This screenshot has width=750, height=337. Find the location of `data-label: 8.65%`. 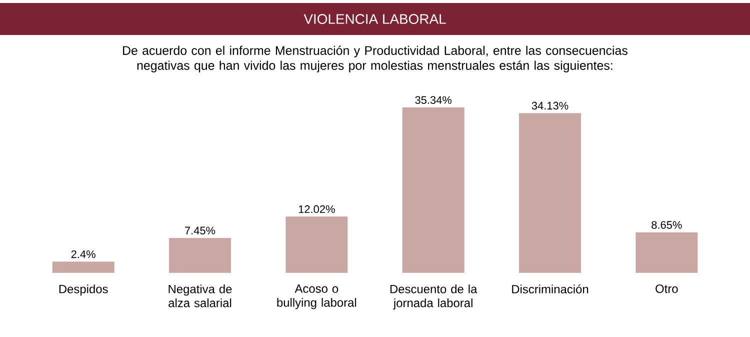

data-label: 8.65% is located at coordinates (667, 225).